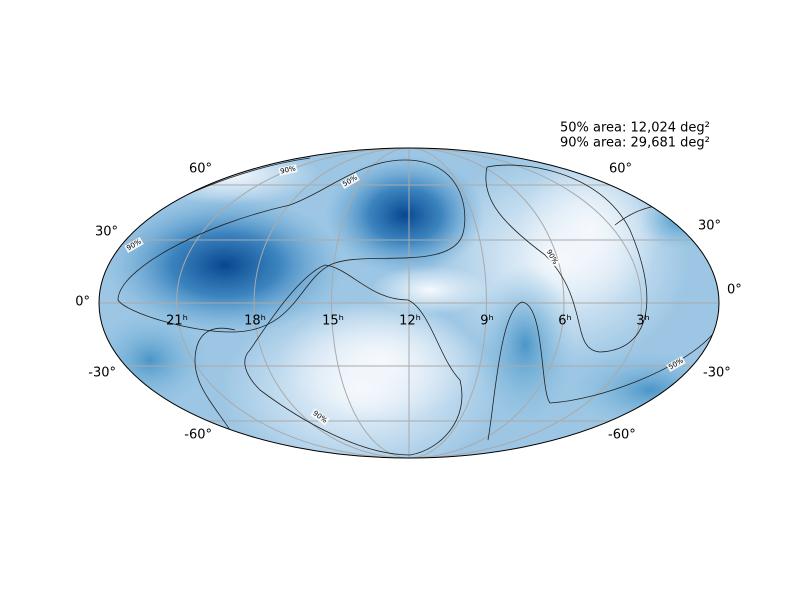 This screenshot has width=800, height=604. I want to click on ra-label: 15ʰ, so click(333, 321).